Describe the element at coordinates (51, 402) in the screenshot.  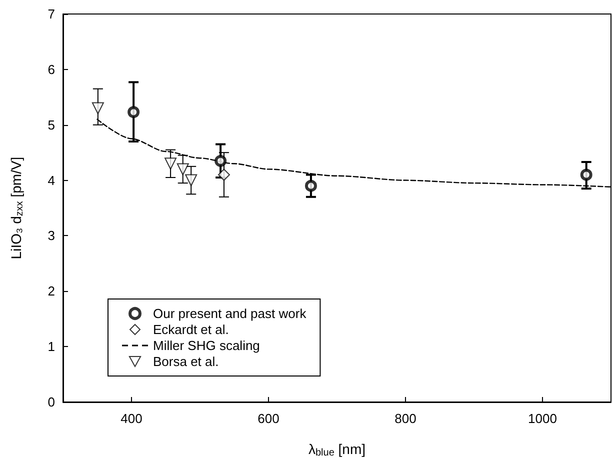
I see `y-tick-label: 0` at that location.